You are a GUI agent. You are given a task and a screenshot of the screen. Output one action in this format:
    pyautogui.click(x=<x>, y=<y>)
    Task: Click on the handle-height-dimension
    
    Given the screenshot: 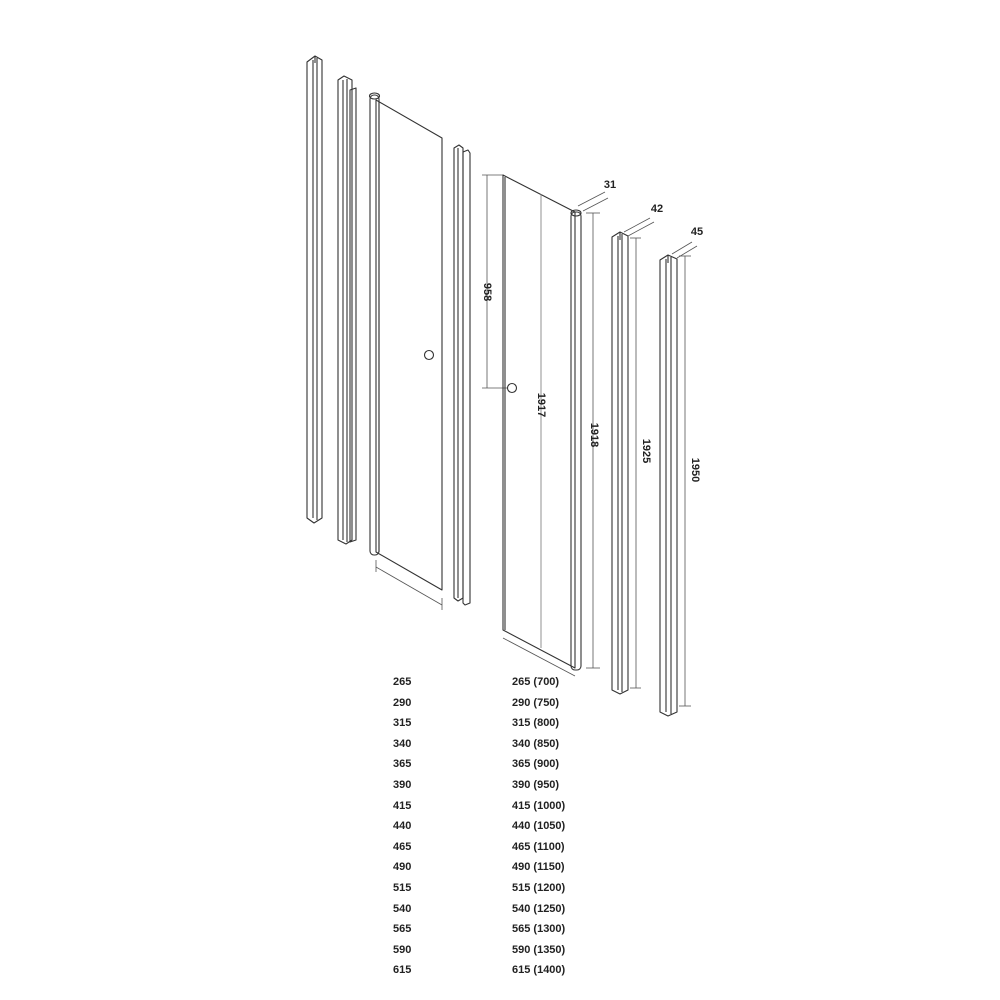 What is the action you would take?
    pyautogui.click(x=495, y=281)
    